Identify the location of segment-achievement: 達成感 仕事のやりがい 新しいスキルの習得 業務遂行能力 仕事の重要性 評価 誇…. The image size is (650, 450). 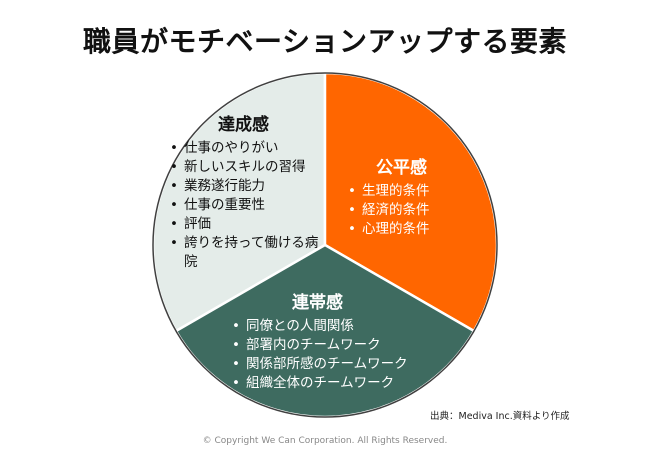
(247, 191).